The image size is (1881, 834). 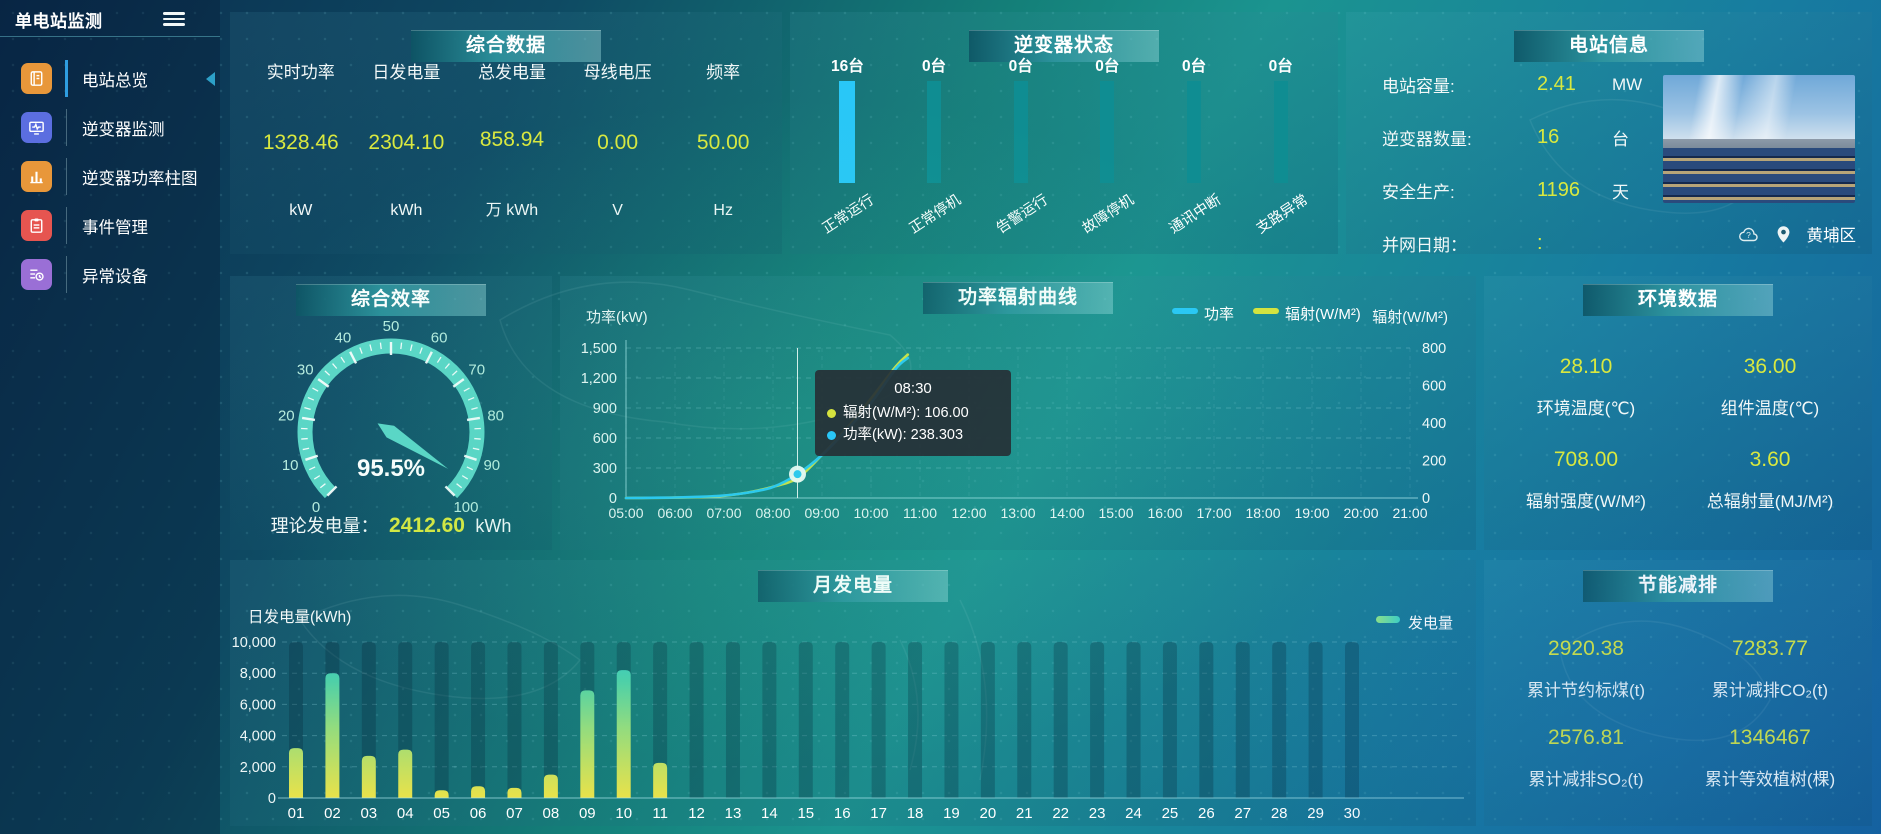 What do you see at coordinates (36, 274) in the screenshot?
I see `list-clock-icon` at bounding box center [36, 274].